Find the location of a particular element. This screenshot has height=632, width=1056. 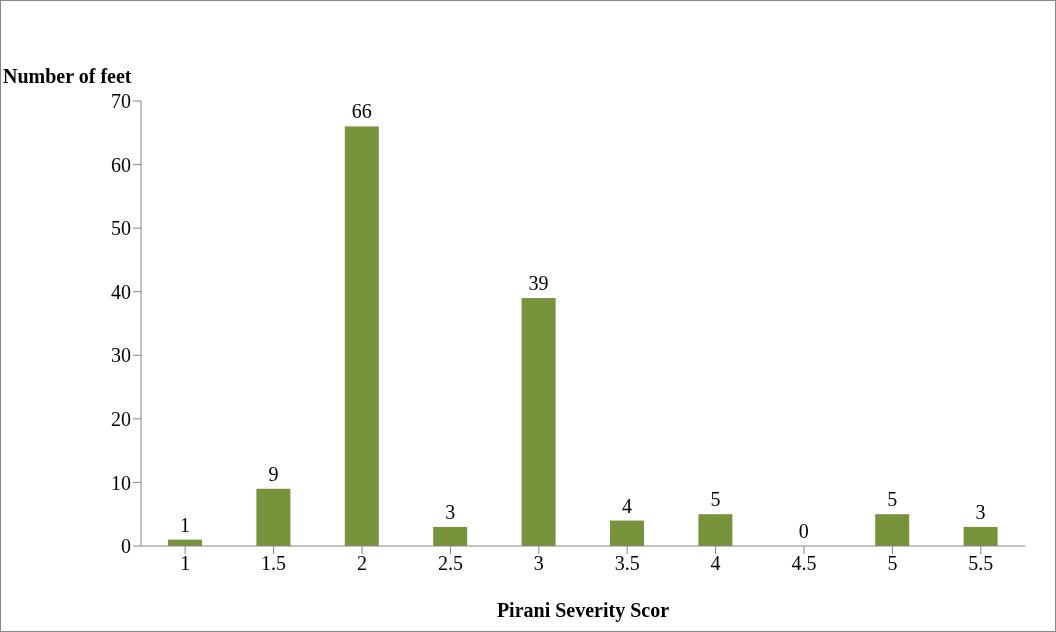

y-tick-label: 70 is located at coordinates (121, 101).